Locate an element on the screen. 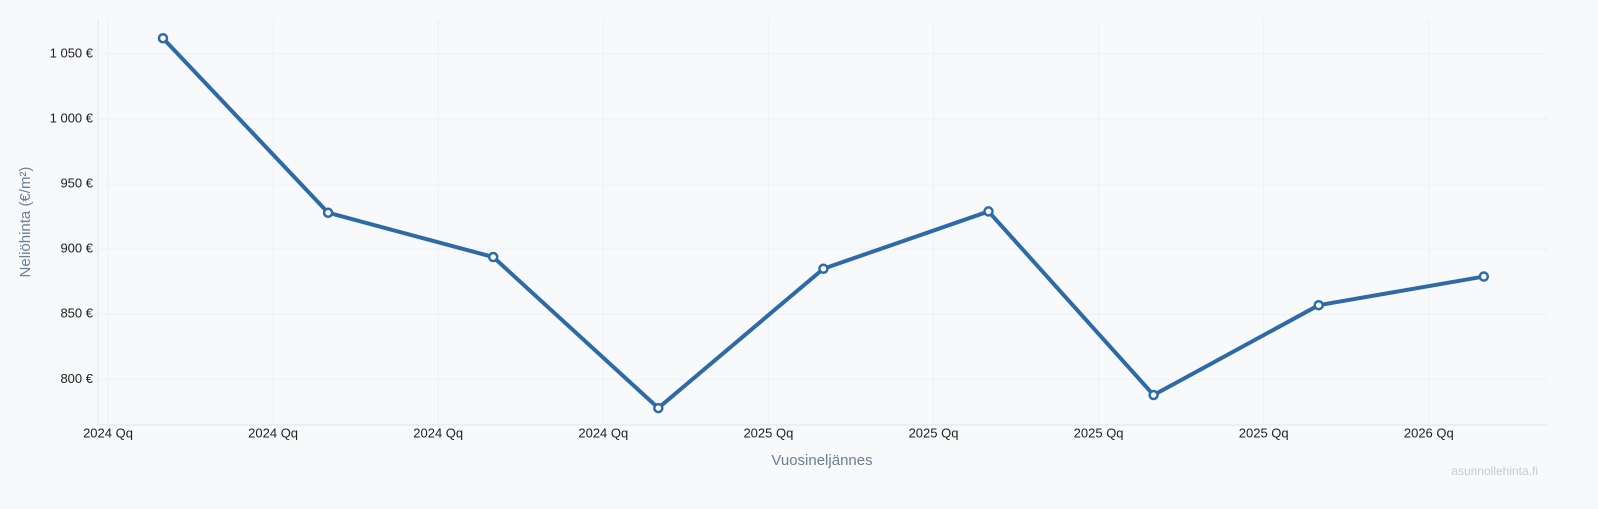  y-tick-label: 950 € is located at coordinates (76, 183).